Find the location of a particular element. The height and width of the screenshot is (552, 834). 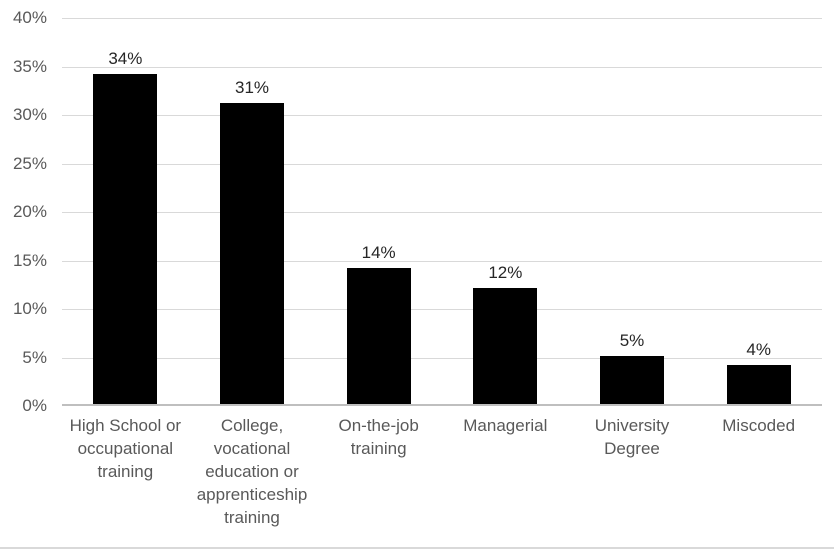

chart-bottom-border is located at coordinates (417, 548).